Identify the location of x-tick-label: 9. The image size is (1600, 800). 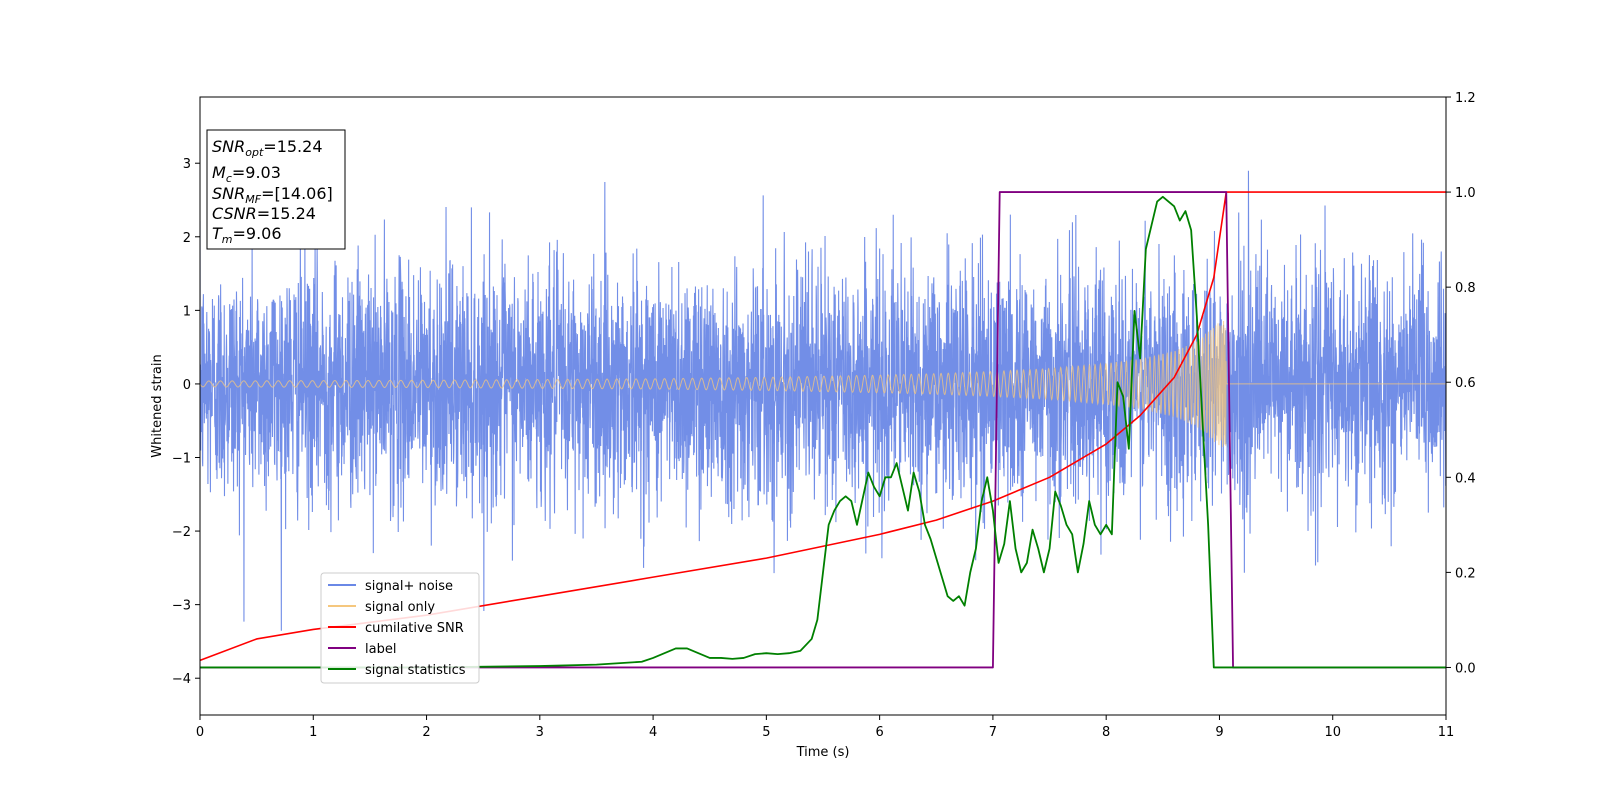
(1219, 732).